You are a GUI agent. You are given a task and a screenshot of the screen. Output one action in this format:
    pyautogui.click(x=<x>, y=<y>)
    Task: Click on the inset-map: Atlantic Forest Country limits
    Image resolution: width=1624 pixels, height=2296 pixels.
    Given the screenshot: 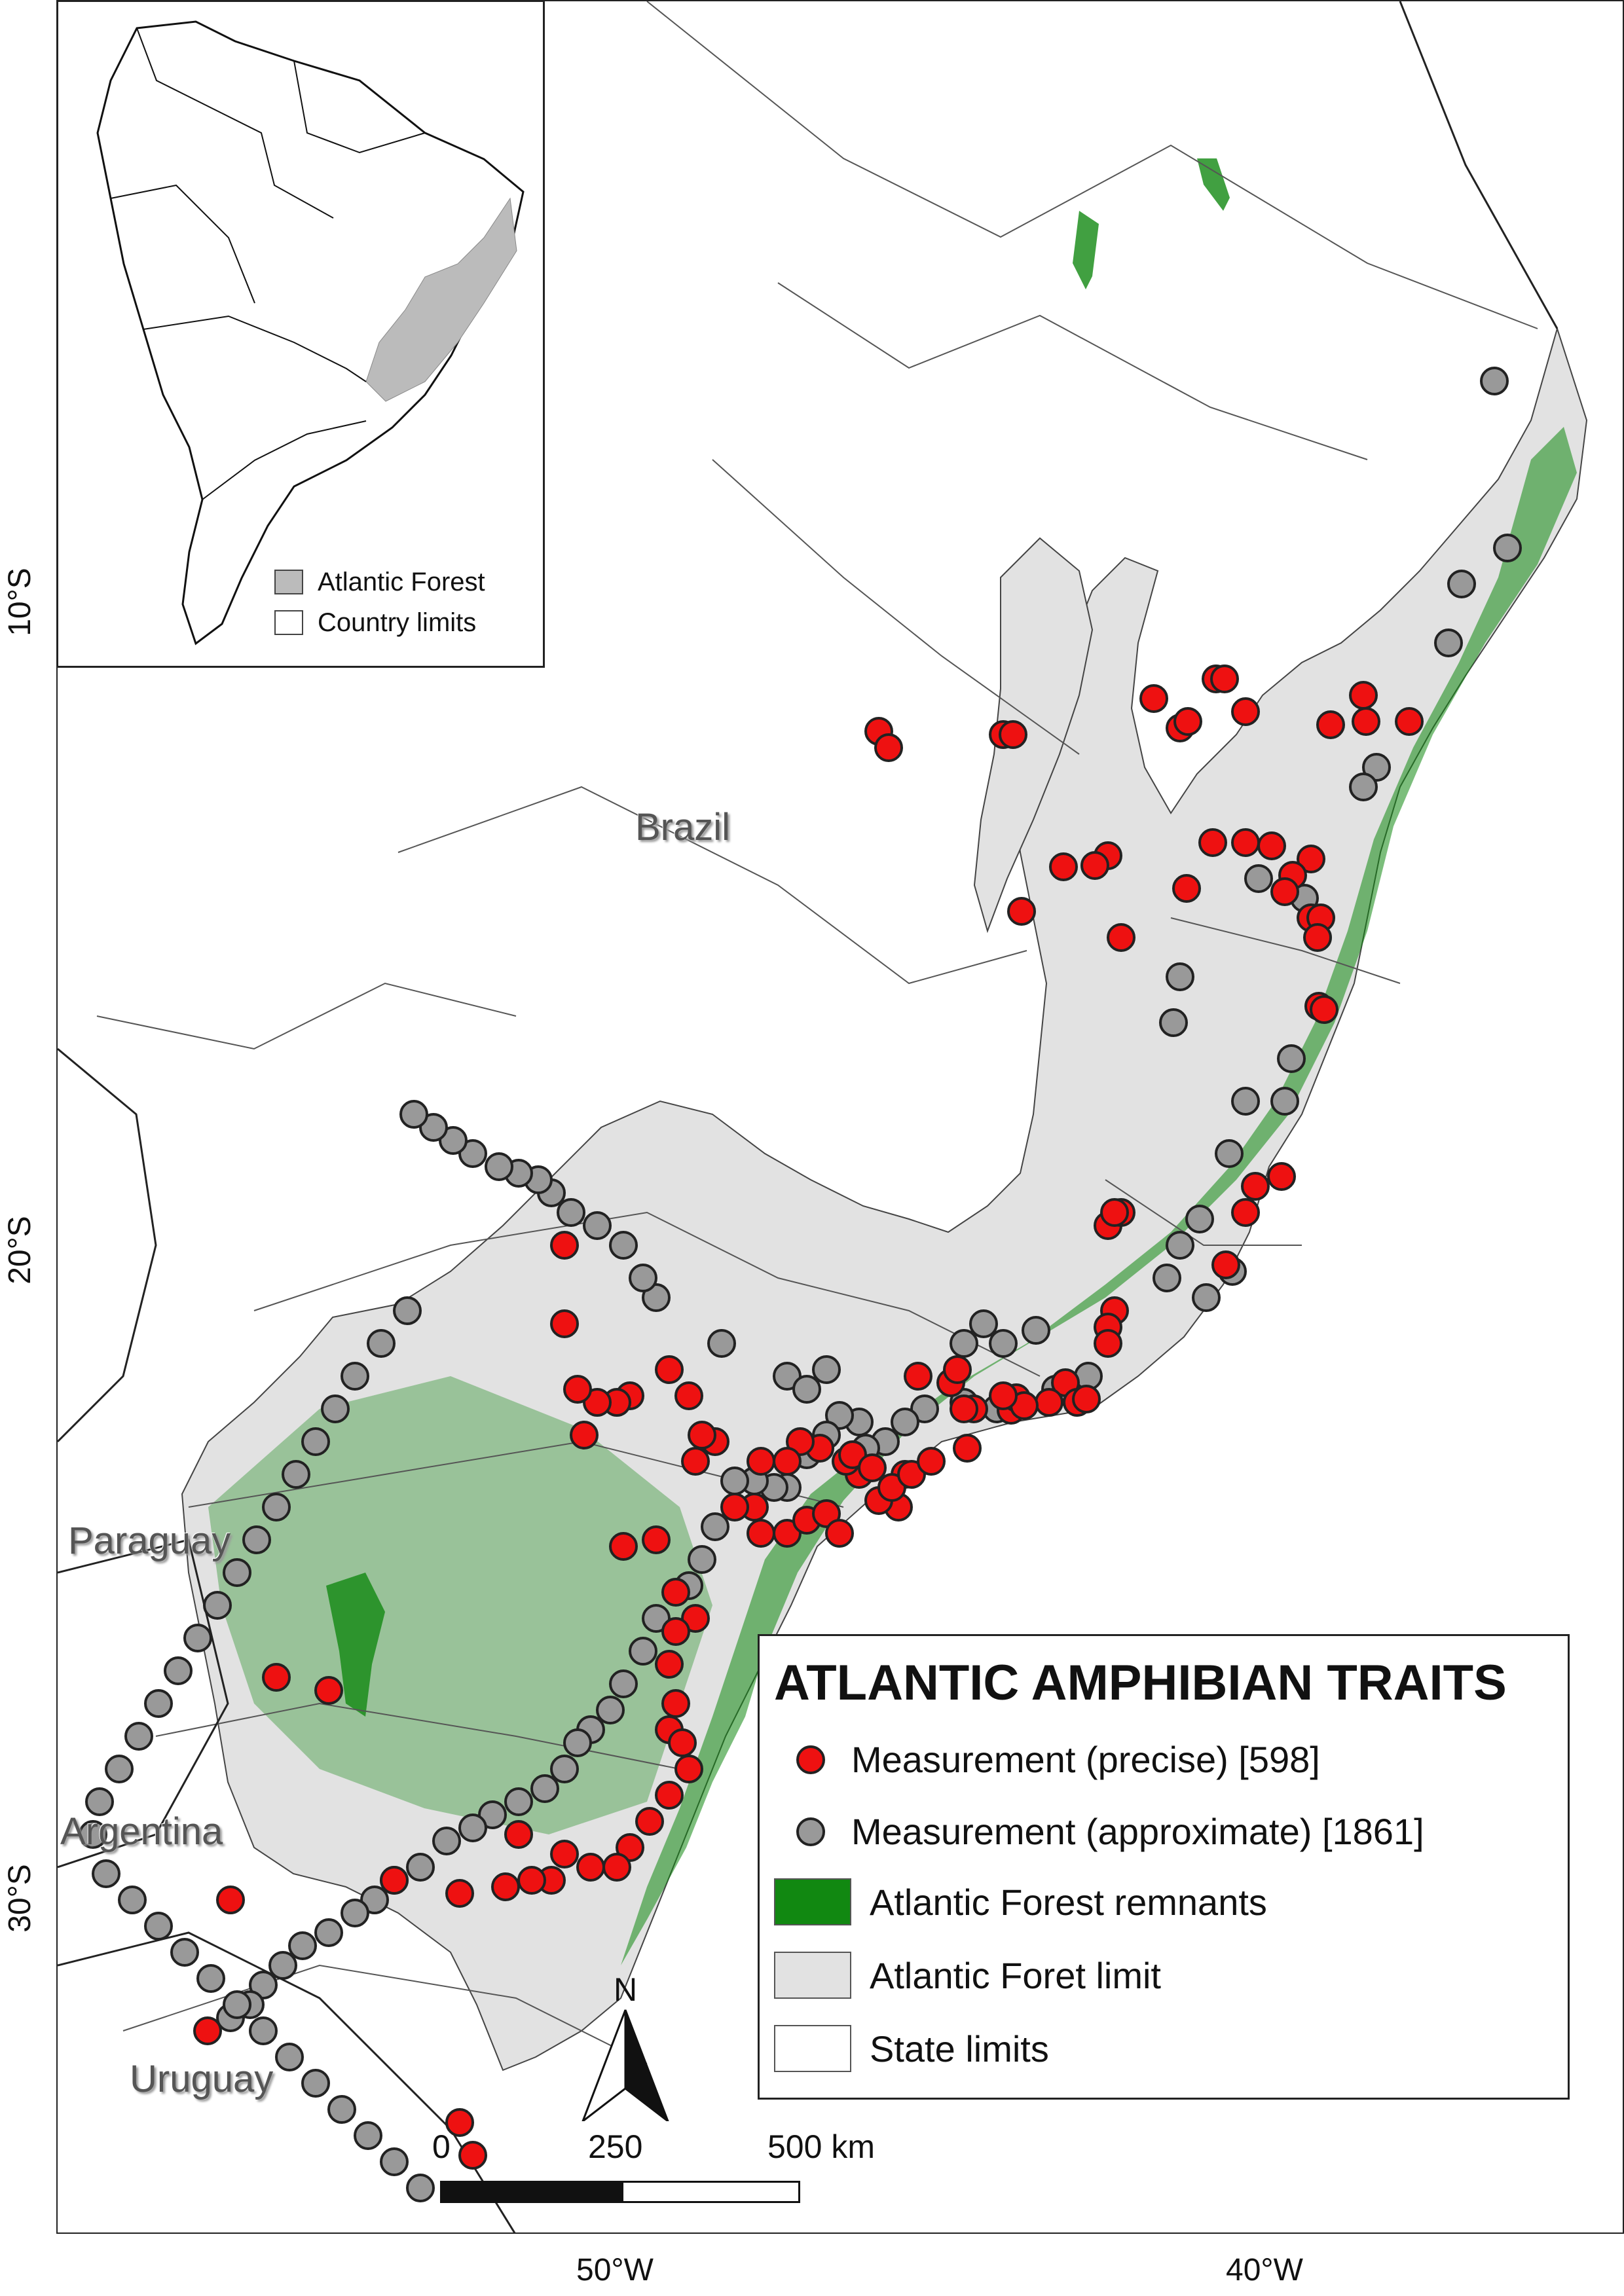 What is the action you would take?
    pyautogui.click(x=300, y=334)
    